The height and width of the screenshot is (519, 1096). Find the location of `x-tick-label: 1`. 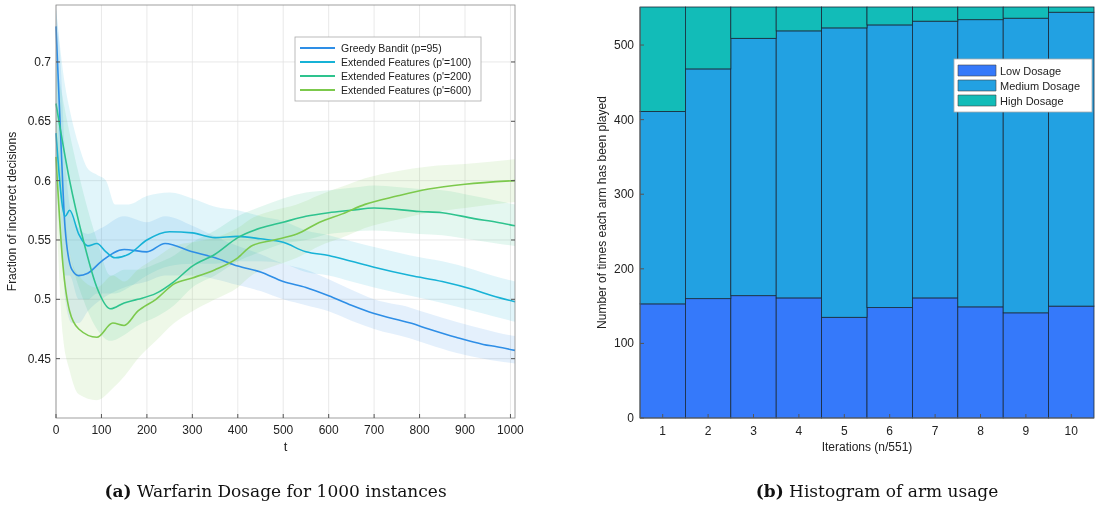

x-tick-label: 1 is located at coordinates (663, 431).